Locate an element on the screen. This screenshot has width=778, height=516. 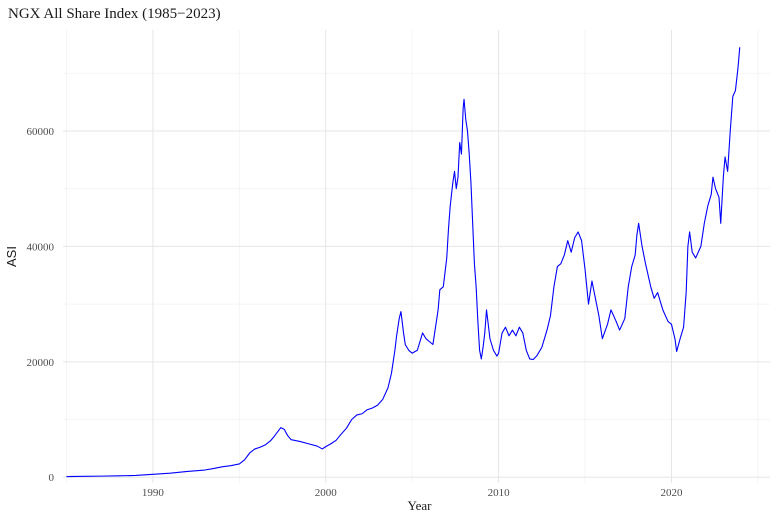
x-axis-title: Year is located at coordinates (420, 505).